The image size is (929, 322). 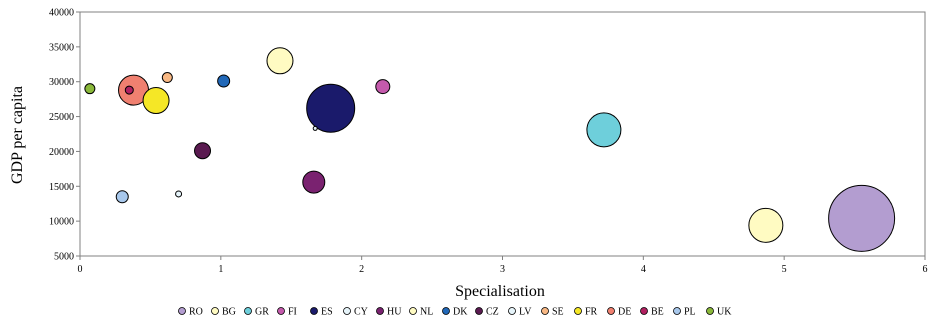 I want to click on bubble-be, so click(x=129, y=90).